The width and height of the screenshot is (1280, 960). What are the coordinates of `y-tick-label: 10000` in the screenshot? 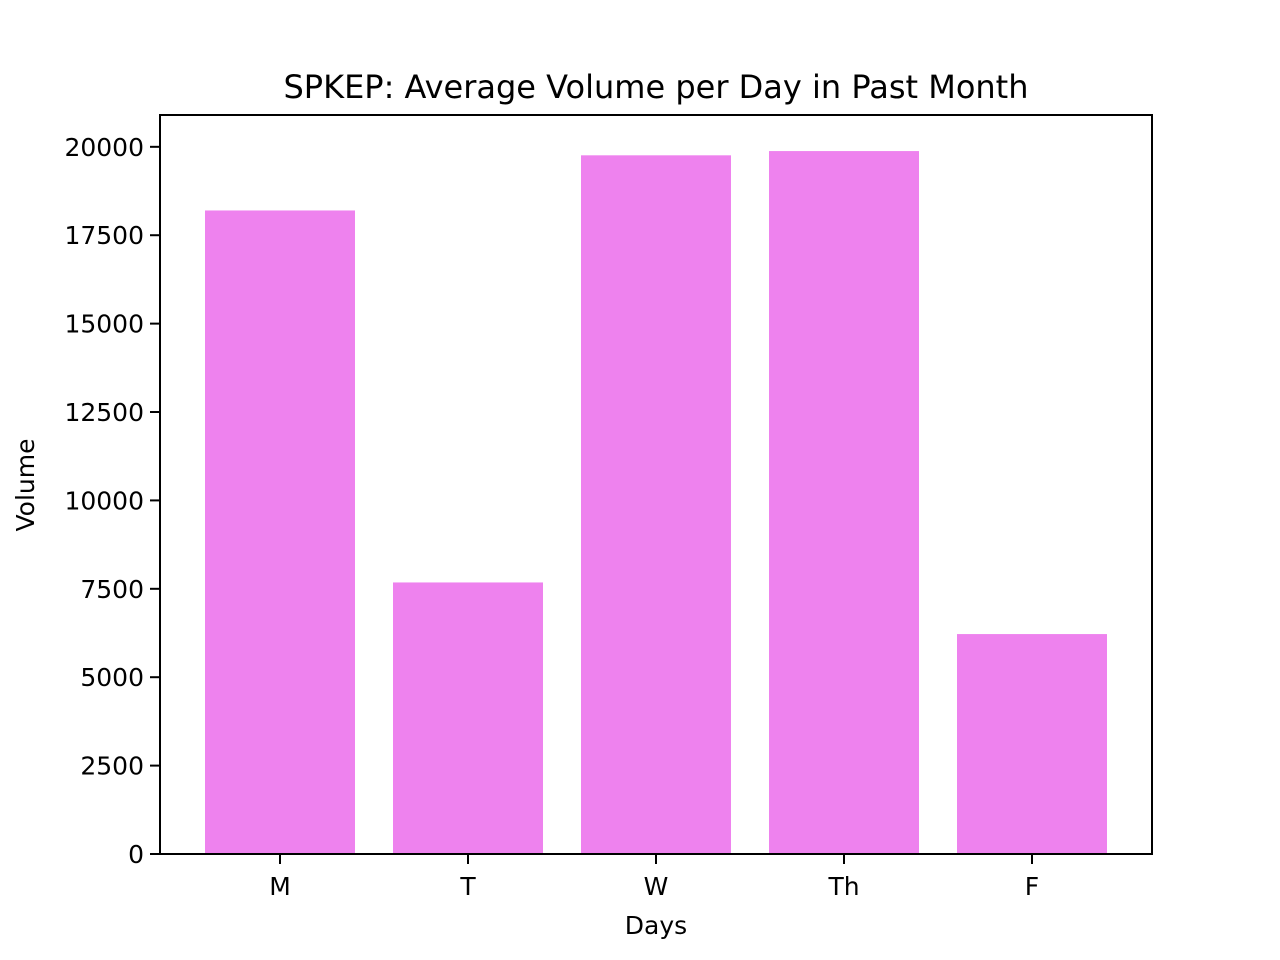 It's located at (104, 500).